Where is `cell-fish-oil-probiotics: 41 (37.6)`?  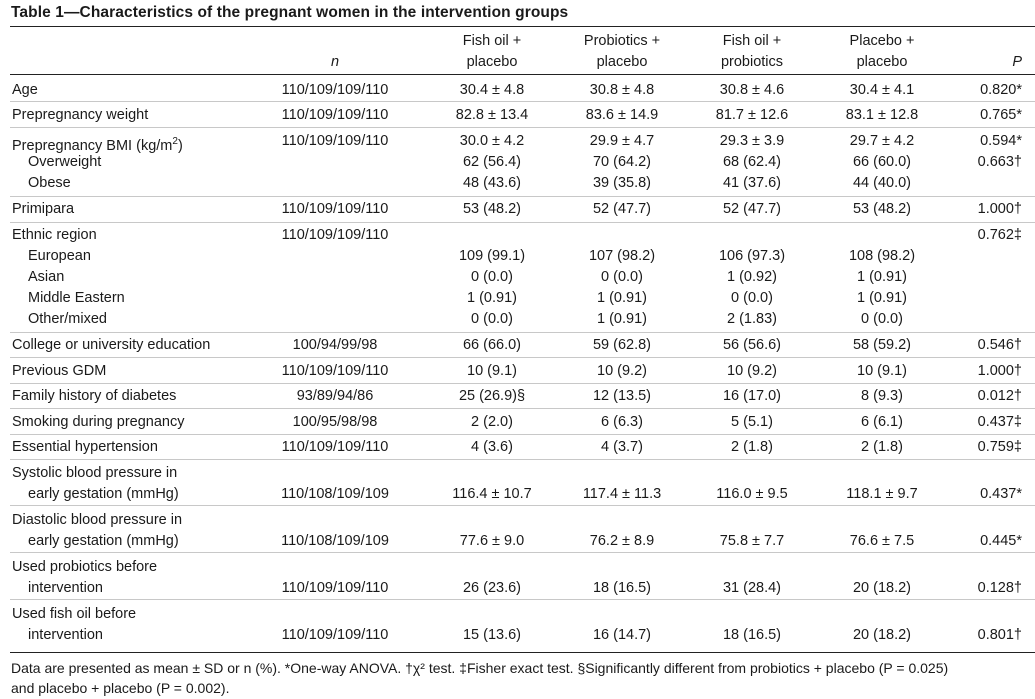 cell-fish-oil-probiotics: 41 (37.6) is located at coordinates (752, 183).